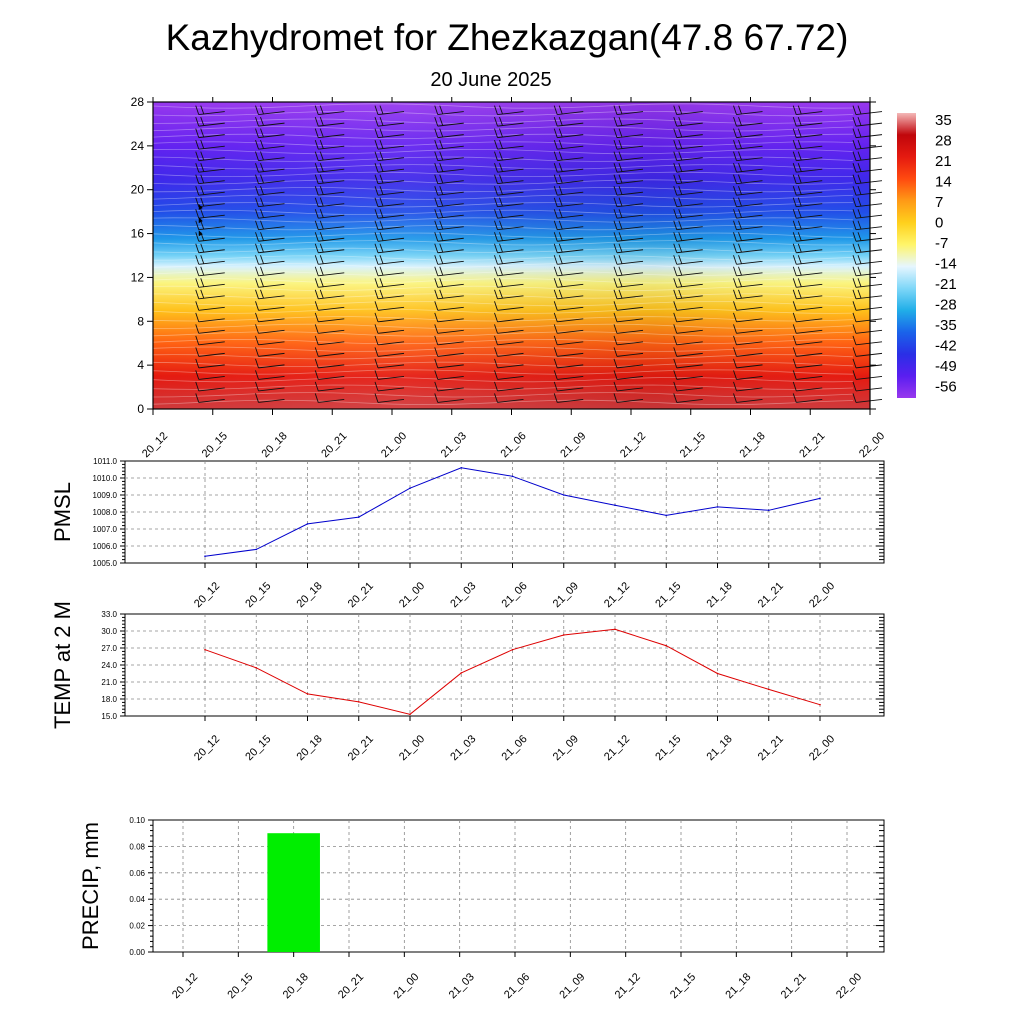 The image size is (1024, 1024). Describe the element at coordinates (768, 510) in the screenshot. I see `pmsl-point` at that location.